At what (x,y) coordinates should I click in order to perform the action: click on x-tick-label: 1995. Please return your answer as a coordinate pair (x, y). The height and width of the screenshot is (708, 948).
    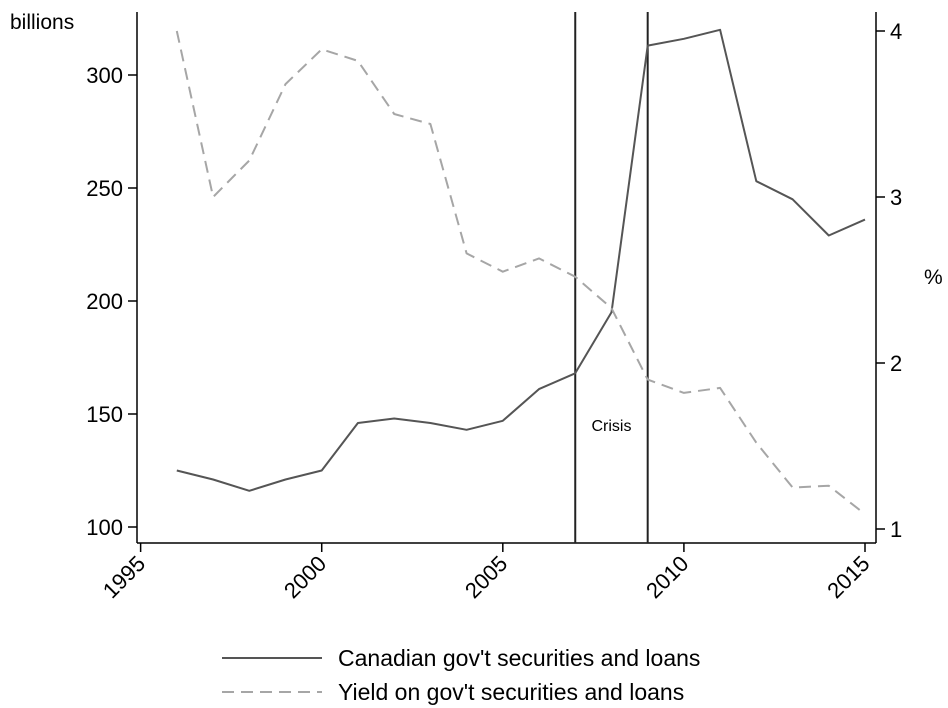
    Looking at the image, I should click on (124, 577).